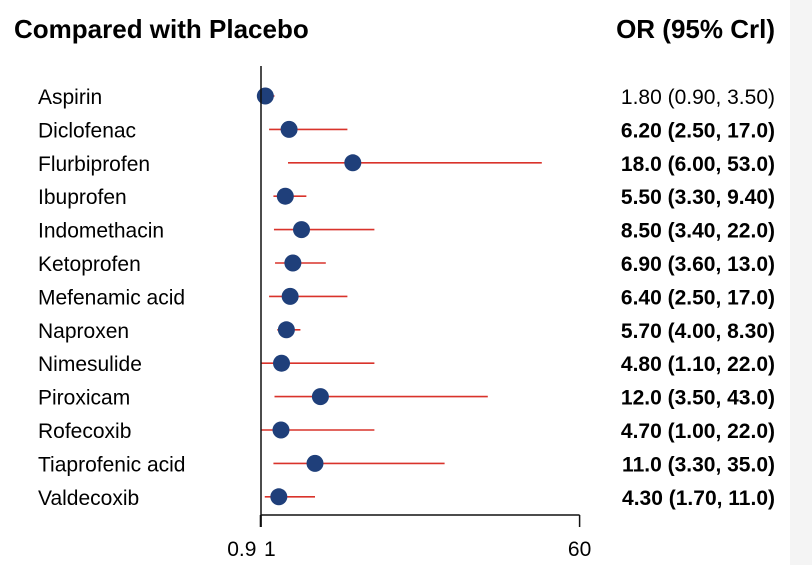 The image size is (812, 565). I want to click on header-right-title: OR (95% Crl), so click(695, 29).